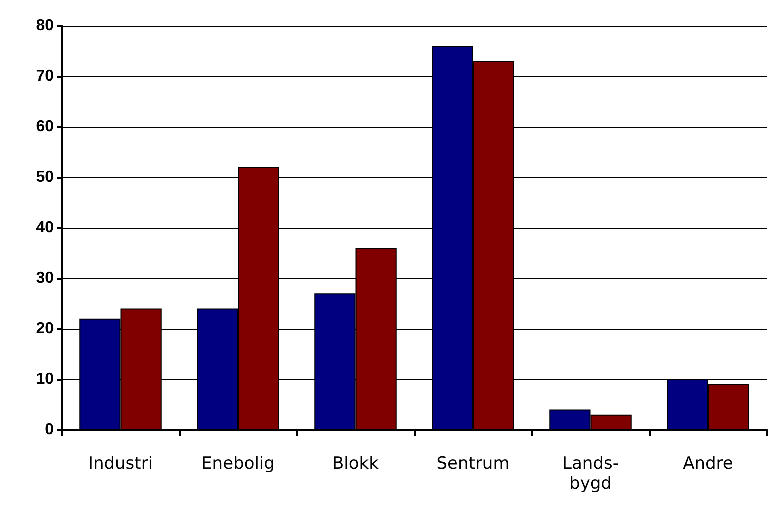  Describe the element at coordinates (45, 228) in the screenshot. I see `y-tick-label: 40` at that location.